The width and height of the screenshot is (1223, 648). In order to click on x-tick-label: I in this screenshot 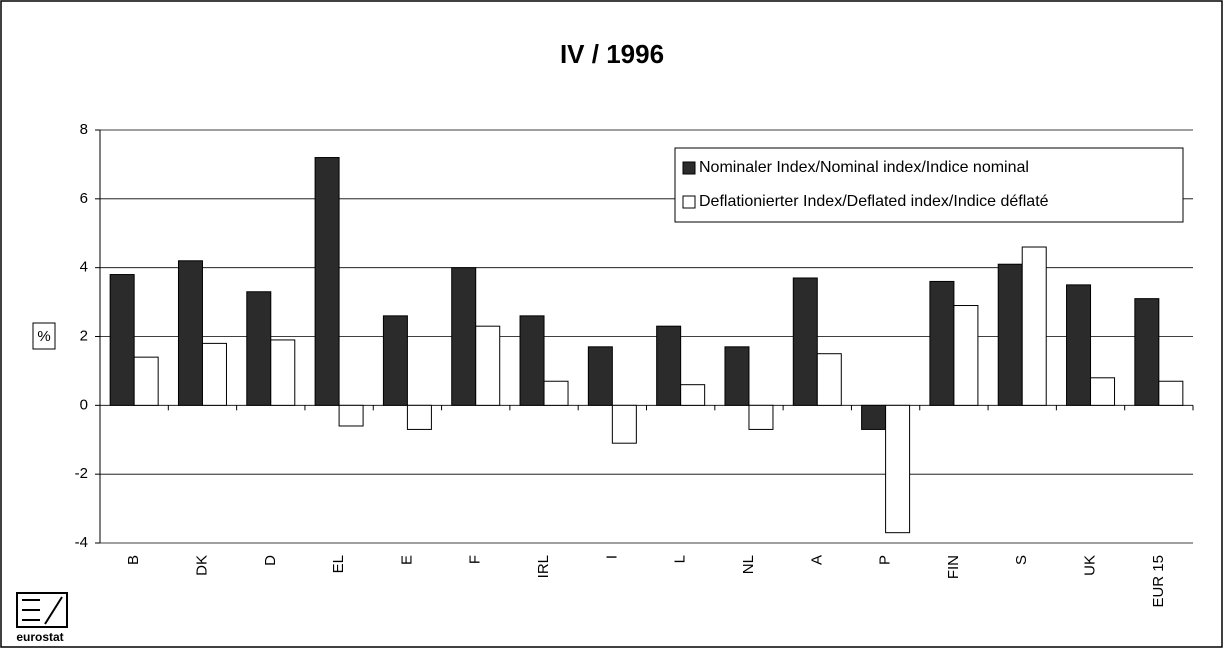, I will do `click(611, 557)`.